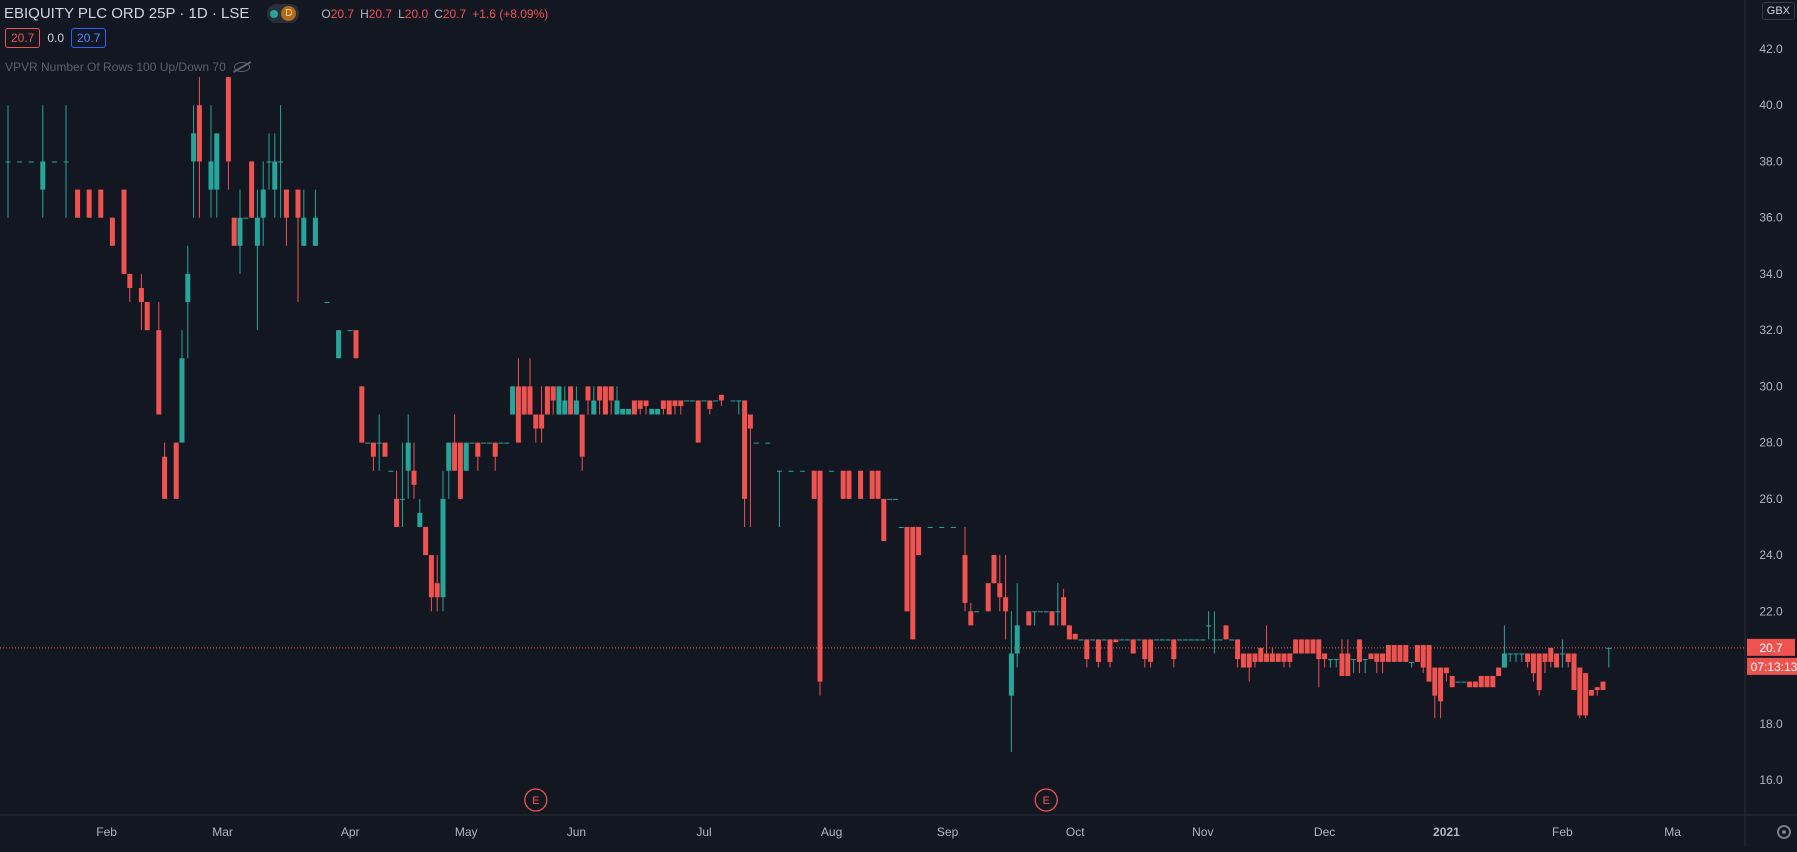  Describe the element at coordinates (1075, 832) in the screenshot. I see `x-tick-label: Oct` at that location.